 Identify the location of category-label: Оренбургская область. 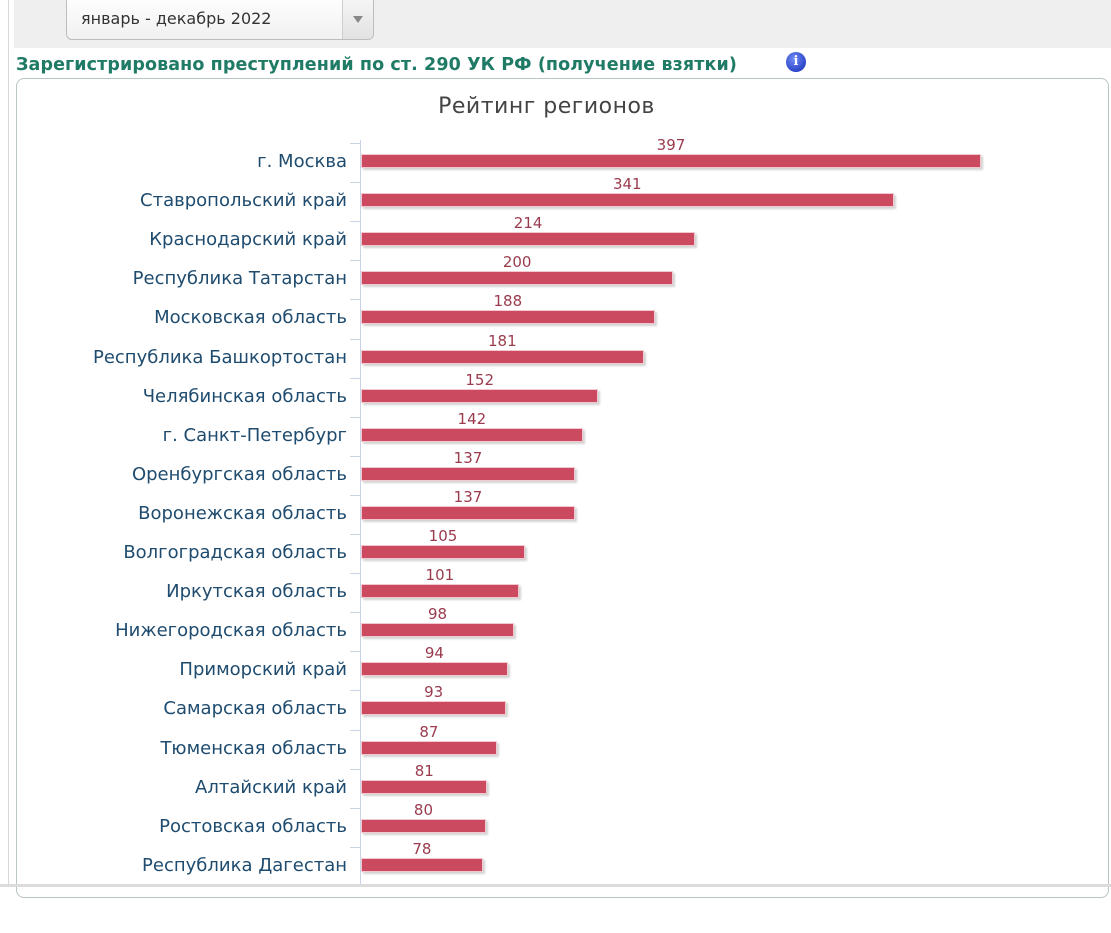
(239, 474).